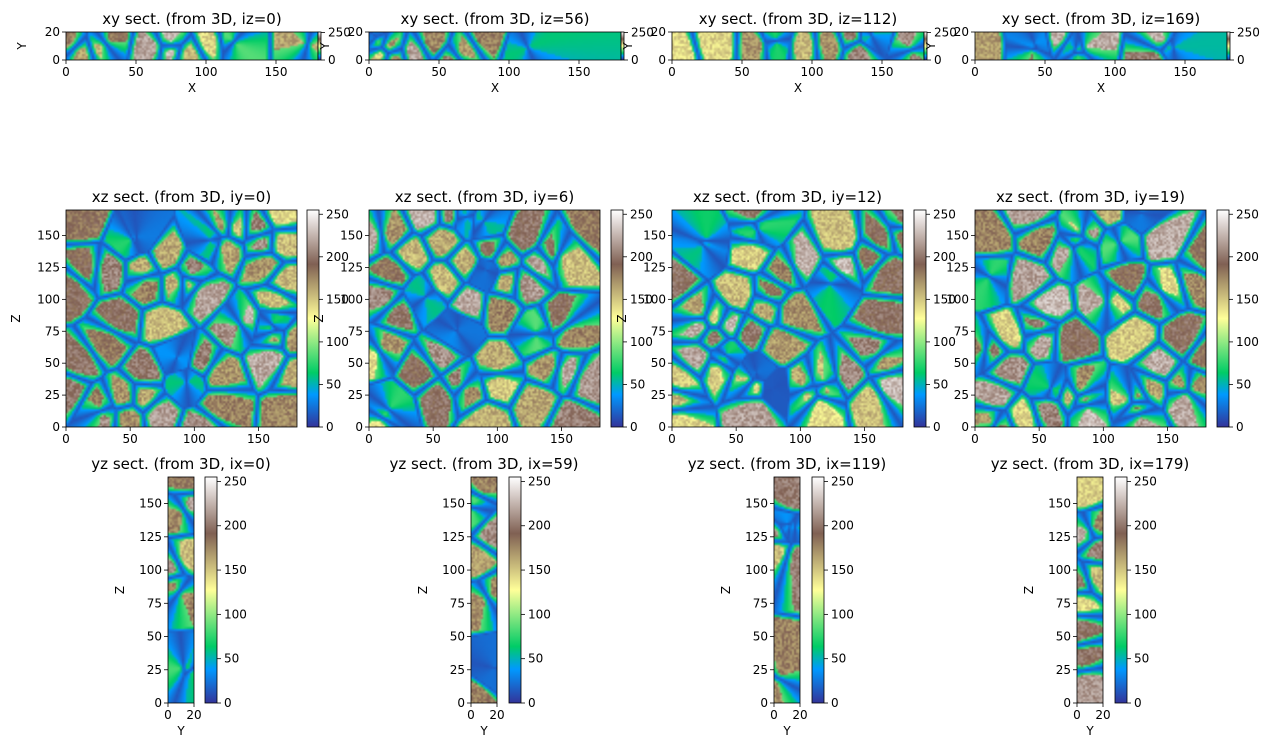  I want to click on panel-title: yz sect. (from 3D, ix=59), so click(484, 464).